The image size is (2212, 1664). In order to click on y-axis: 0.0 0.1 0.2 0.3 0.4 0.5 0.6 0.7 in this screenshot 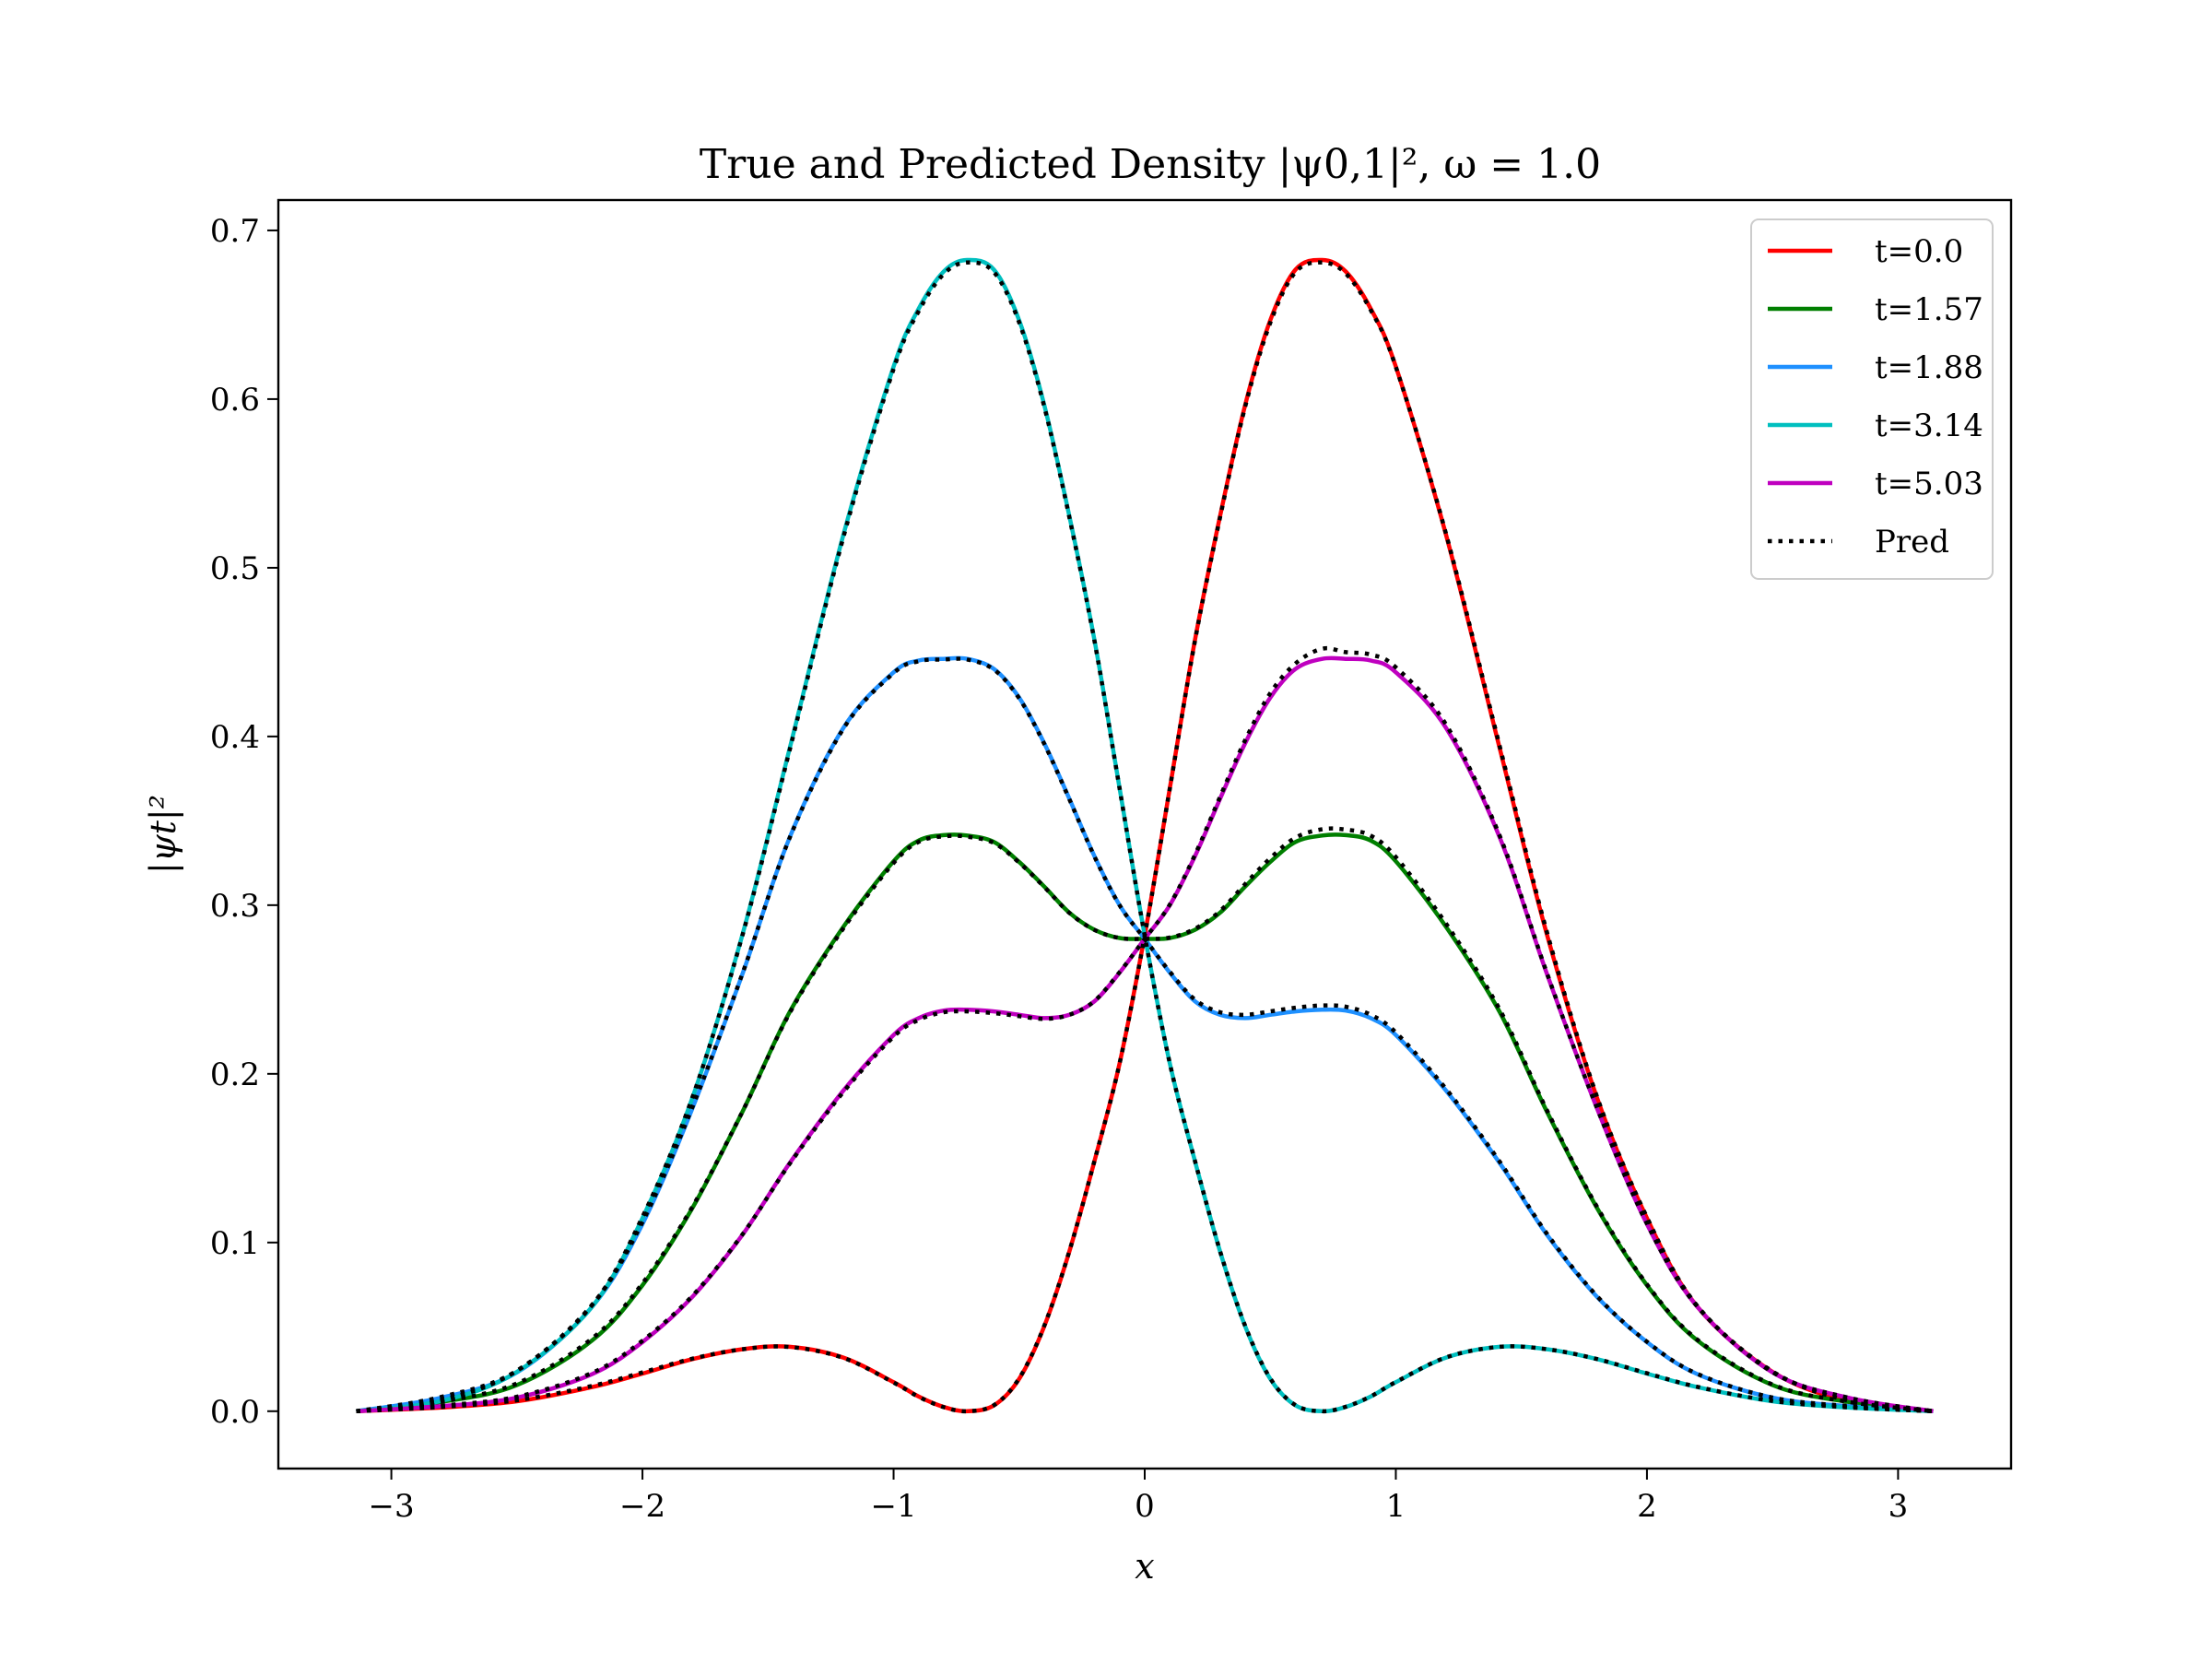, I will do `click(244, 822)`.